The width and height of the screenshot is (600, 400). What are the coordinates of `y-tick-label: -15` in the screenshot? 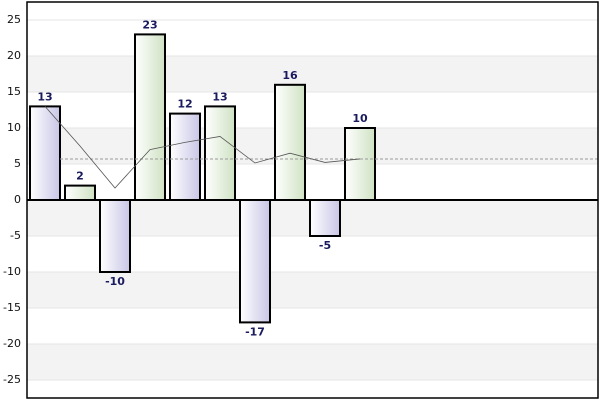 It's located at (12, 307).